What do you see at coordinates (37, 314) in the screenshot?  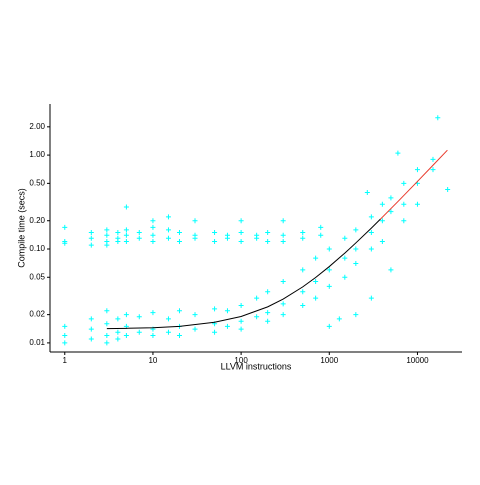 I see `y-tick-label: 0.02` at bounding box center [37, 314].